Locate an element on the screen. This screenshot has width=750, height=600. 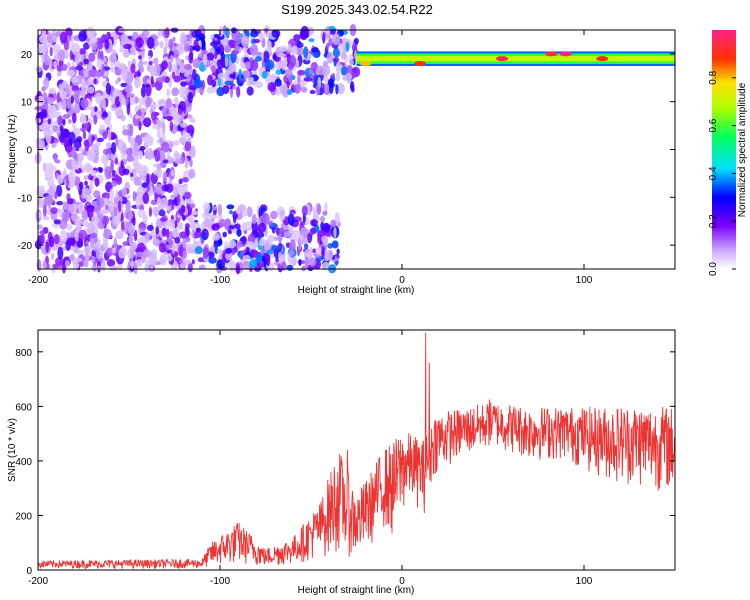
signal-band-core is located at coordinates (515, 59).